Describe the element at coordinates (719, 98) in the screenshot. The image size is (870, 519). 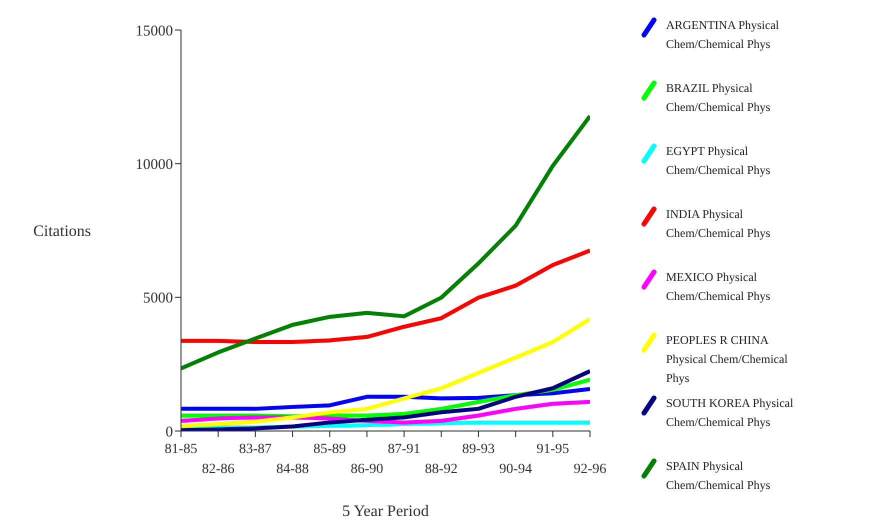
I see `legend-label: BRAZIL Physical Chem/Chemical Phys` at that location.